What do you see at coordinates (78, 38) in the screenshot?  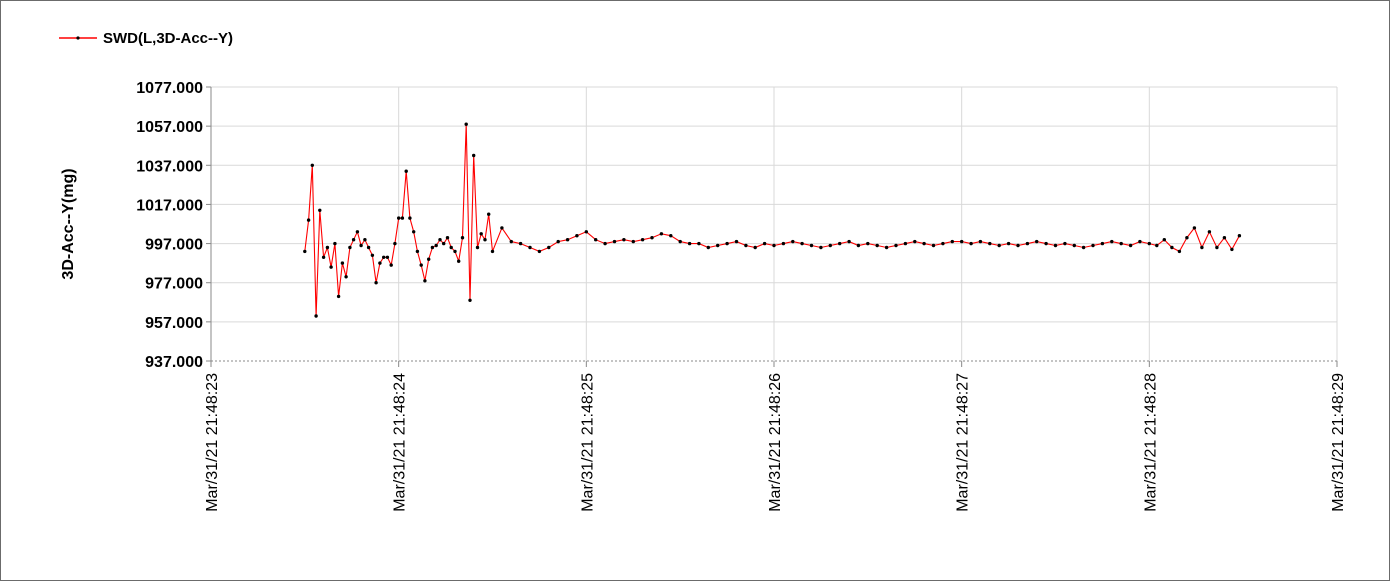 I see `legend-marker` at bounding box center [78, 38].